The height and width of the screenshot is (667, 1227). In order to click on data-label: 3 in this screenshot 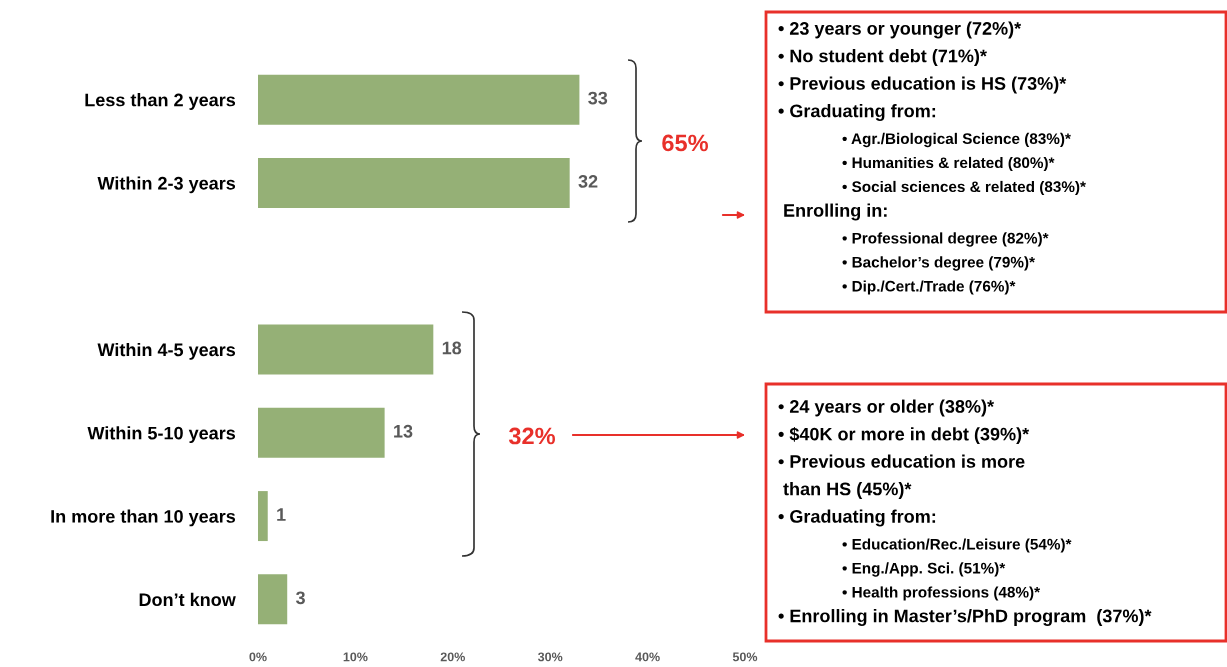, I will do `click(300, 598)`.